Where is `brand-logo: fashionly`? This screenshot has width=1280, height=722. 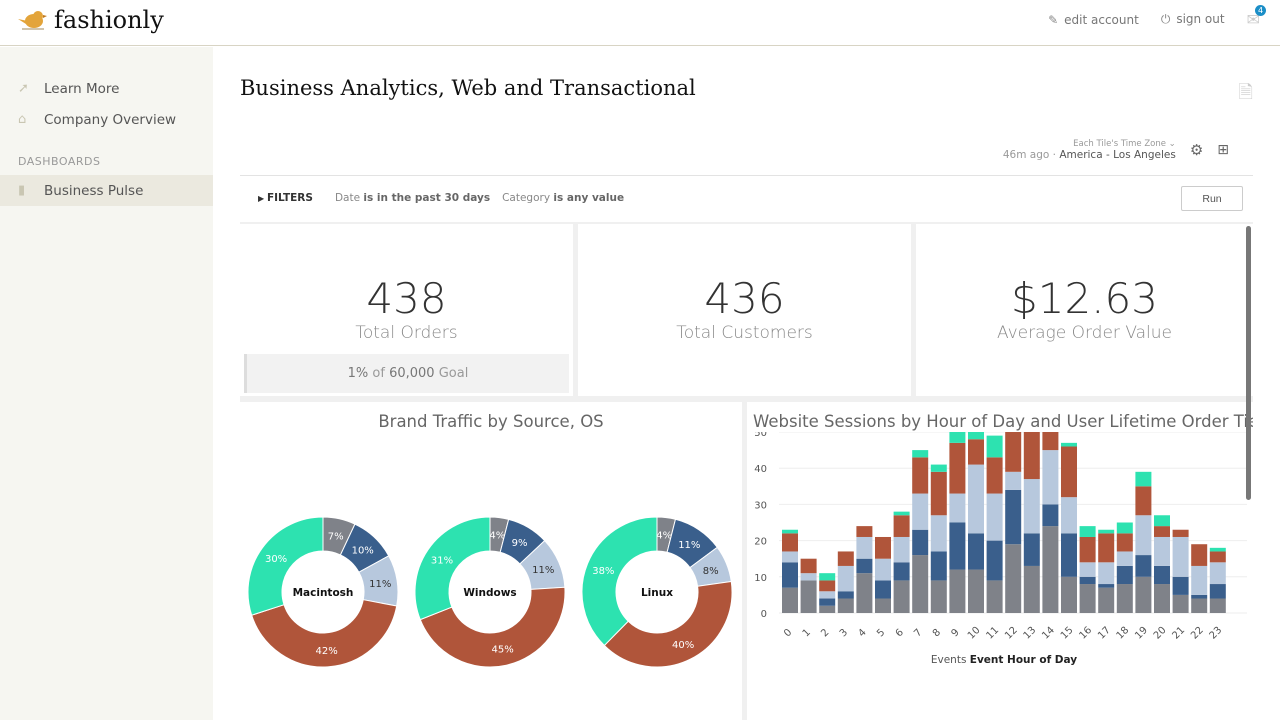
brand-logo: fashionly is located at coordinates (91, 20).